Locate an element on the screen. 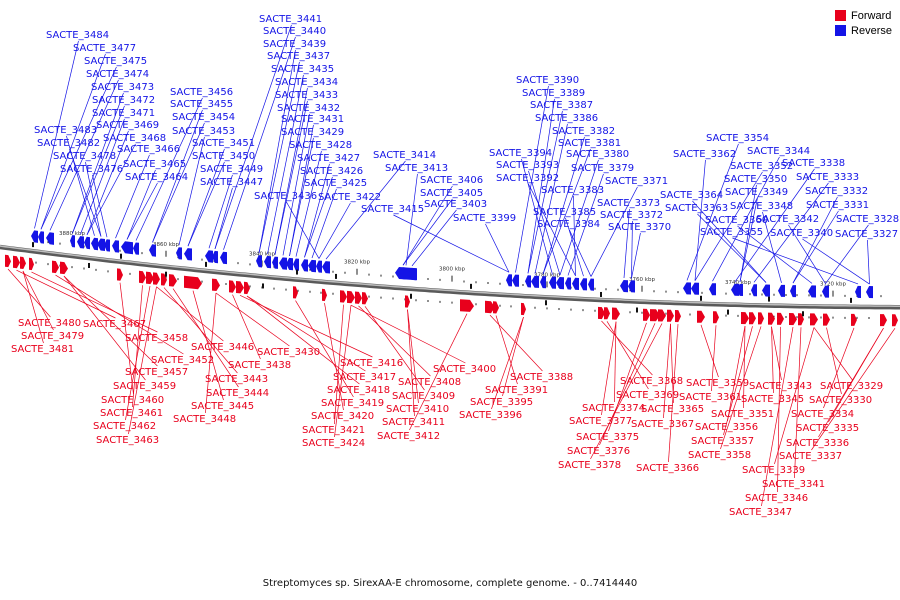 The width and height of the screenshot is (900, 600). forward-gene-label: SACTE_3336 is located at coordinates (817, 443).